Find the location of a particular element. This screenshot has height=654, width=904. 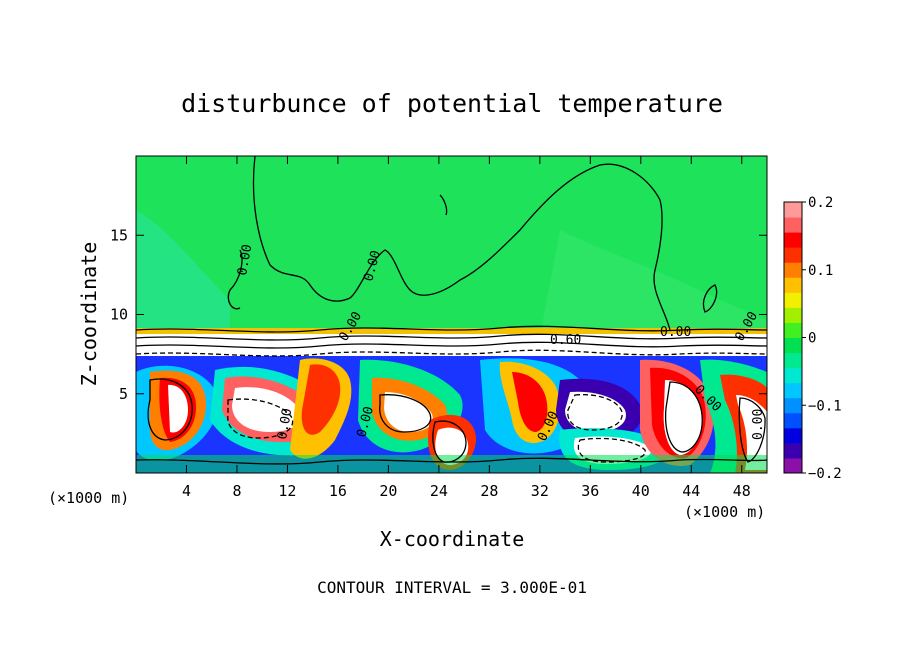

x-tick-label: 4 is located at coordinates (186, 491).